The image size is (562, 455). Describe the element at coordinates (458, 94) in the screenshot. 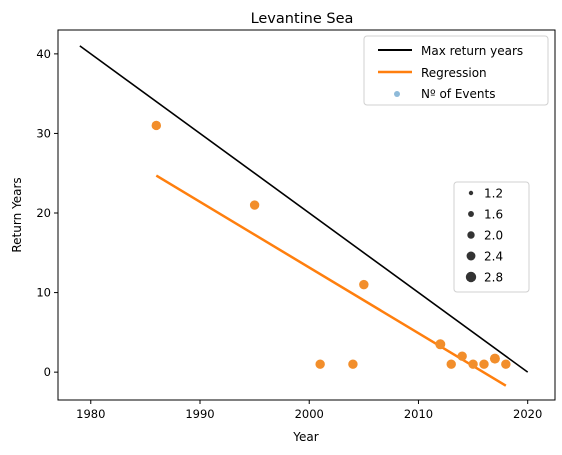

I see `legend-events-label: Nº of Events` at that location.